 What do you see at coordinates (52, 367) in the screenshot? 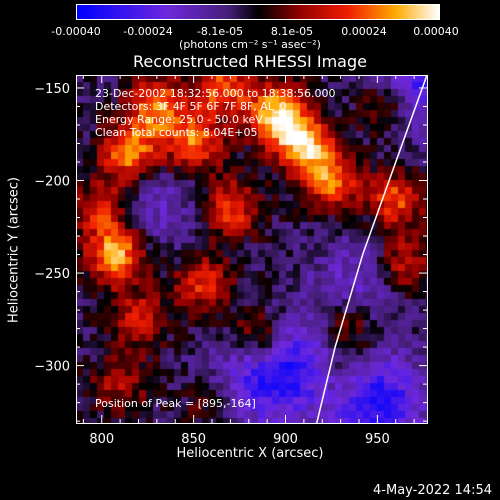
I see `y-tick-label: −300` at bounding box center [52, 367].